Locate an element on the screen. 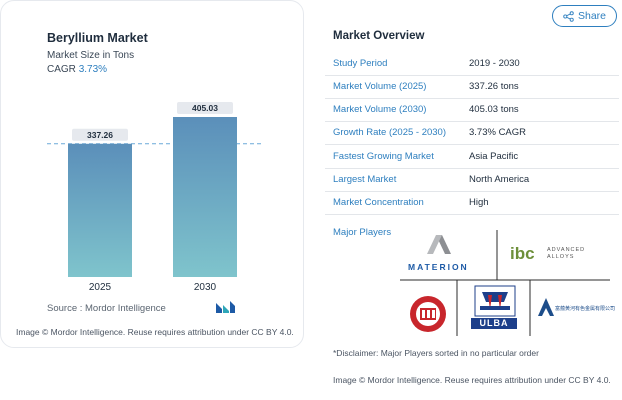 The width and height of the screenshot is (622, 400). materion-logo-text: MATERION is located at coordinates (438, 267).